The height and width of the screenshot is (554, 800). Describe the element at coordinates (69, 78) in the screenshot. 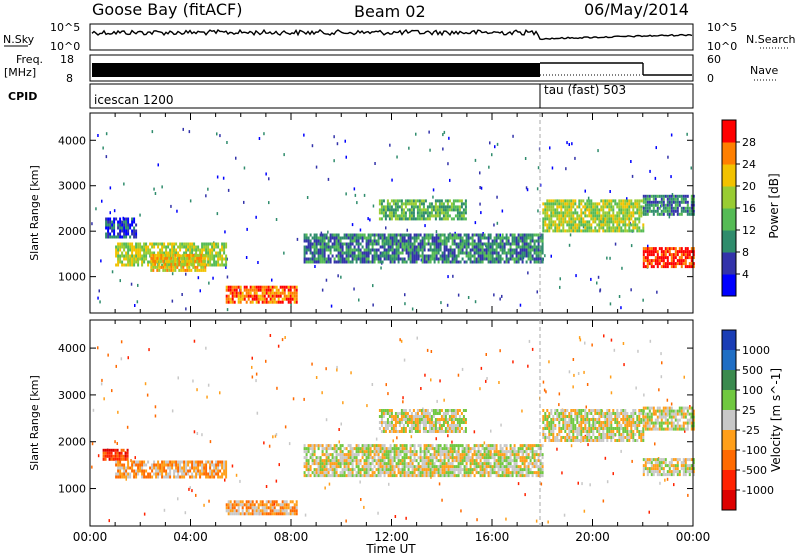

I see `freq-tick-bottom: 8` at that location.